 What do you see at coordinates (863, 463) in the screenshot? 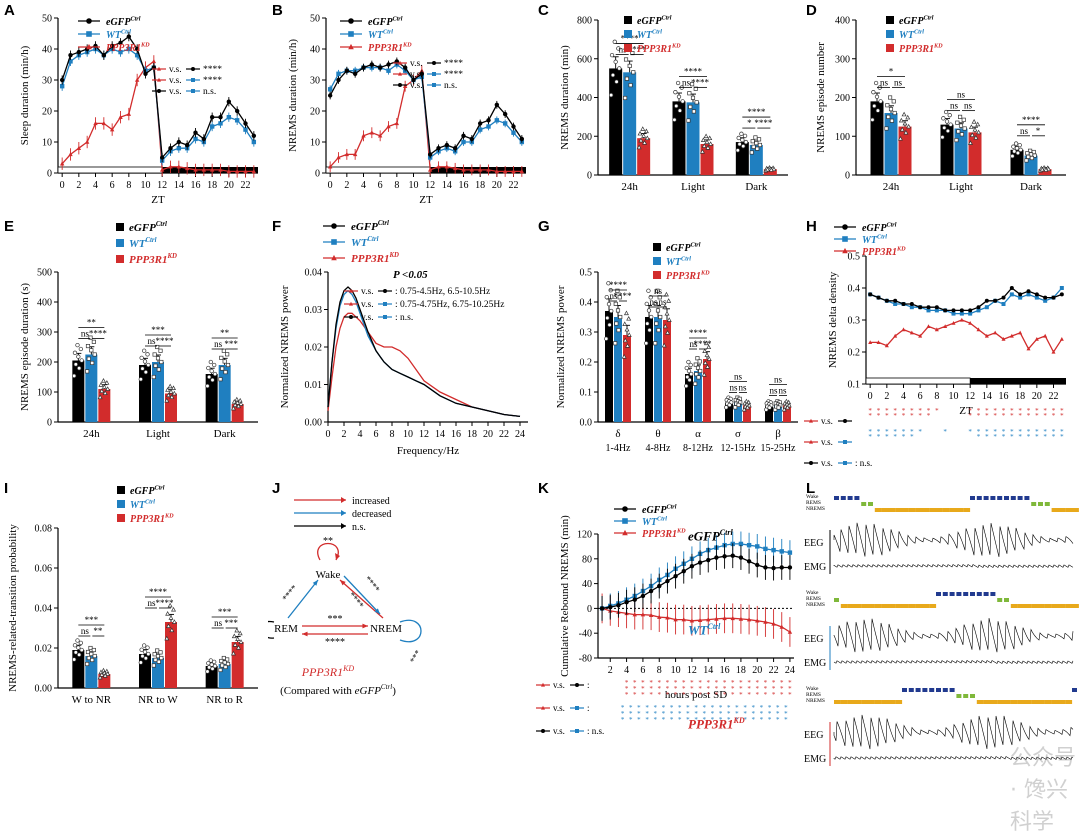
I see `stat-result: : n.s.` at bounding box center [863, 463].